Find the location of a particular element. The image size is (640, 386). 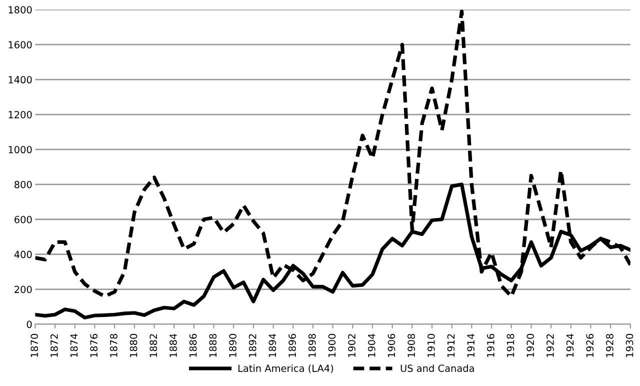

x-tick-label: 1888 is located at coordinates (213, 345).